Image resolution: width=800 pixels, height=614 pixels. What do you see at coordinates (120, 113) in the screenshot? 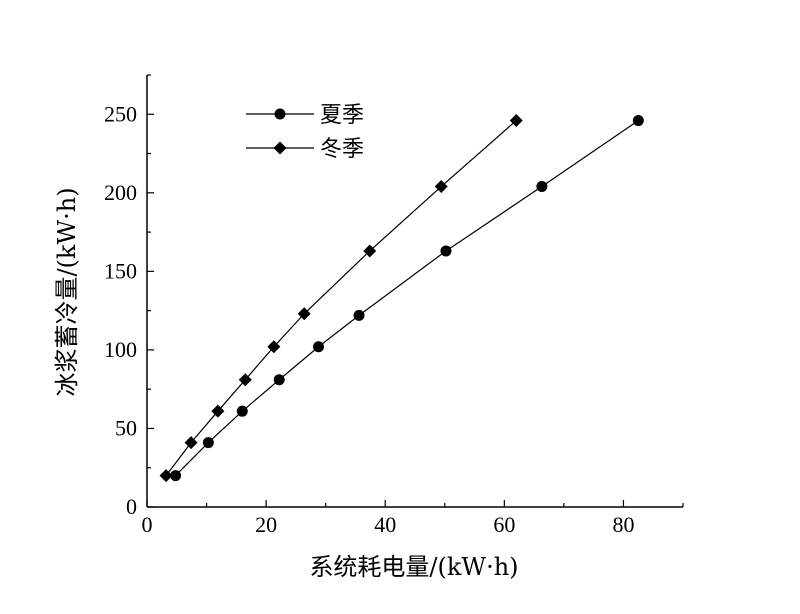
I see `y-tick-label: 250` at bounding box center [120, 113].